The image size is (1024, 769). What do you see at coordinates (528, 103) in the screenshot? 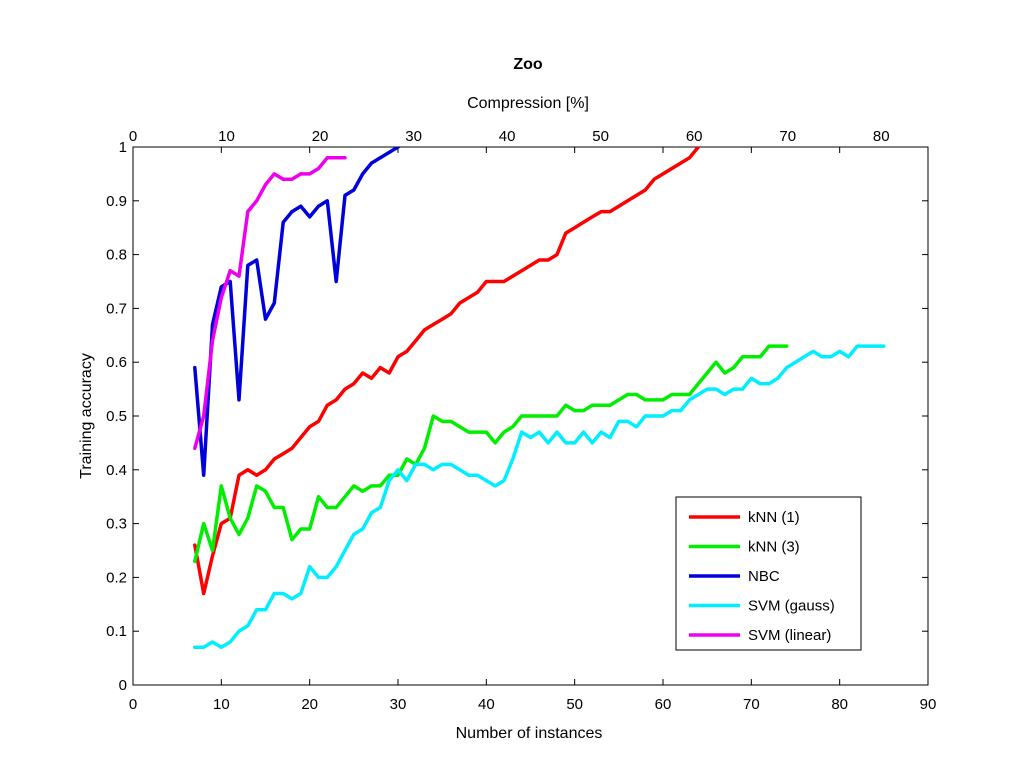
I see `top-axis-label: Compression [%]` at bounding box center [528, 103].